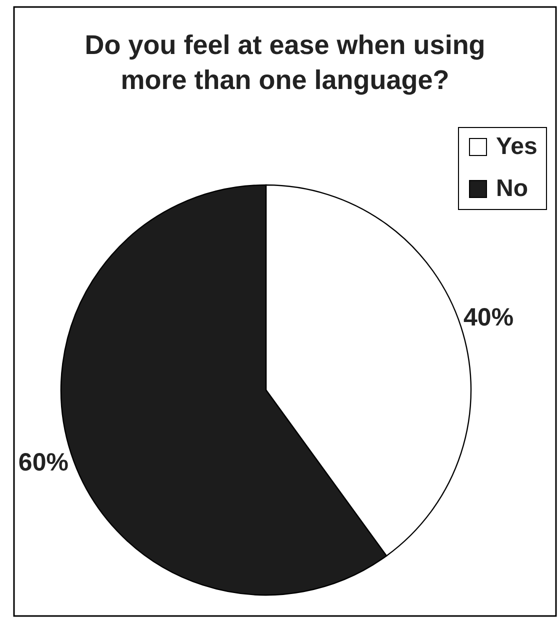 This screenshot has height=618, width=558. Describe the element at coordinates (285, 62) in the screenshot. I see `chart-title: Do you feel at ease when using more than one language?` at that location.